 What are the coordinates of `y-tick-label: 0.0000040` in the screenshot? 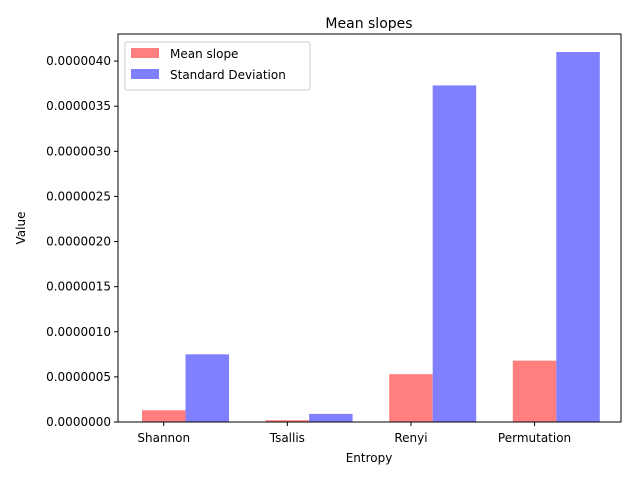 It's located at (78, 61).